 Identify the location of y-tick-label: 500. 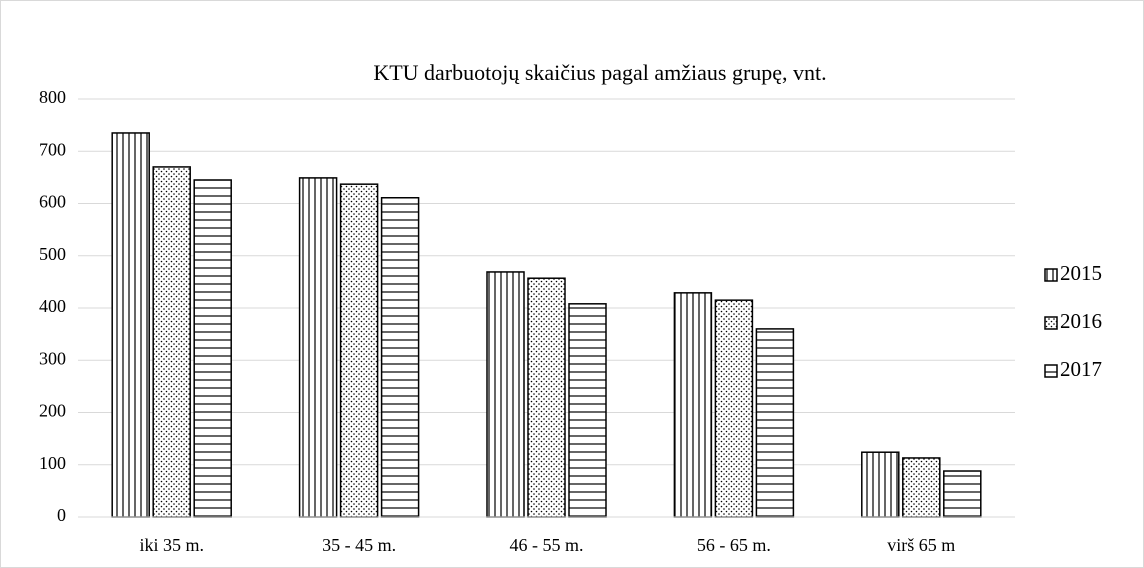
(52, 254).